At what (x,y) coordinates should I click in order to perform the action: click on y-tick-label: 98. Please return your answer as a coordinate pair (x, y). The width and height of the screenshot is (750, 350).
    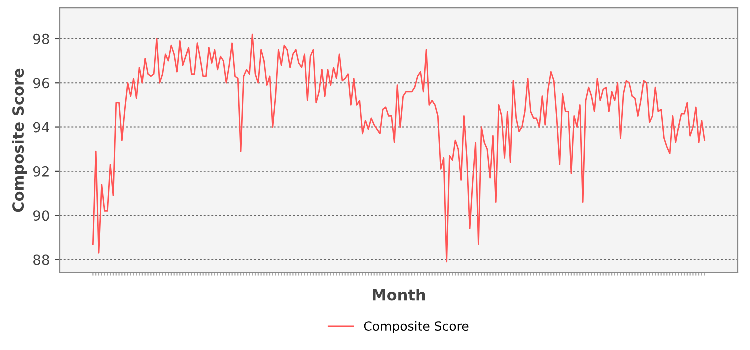
    Looking at the image, I should click on (41, 39).